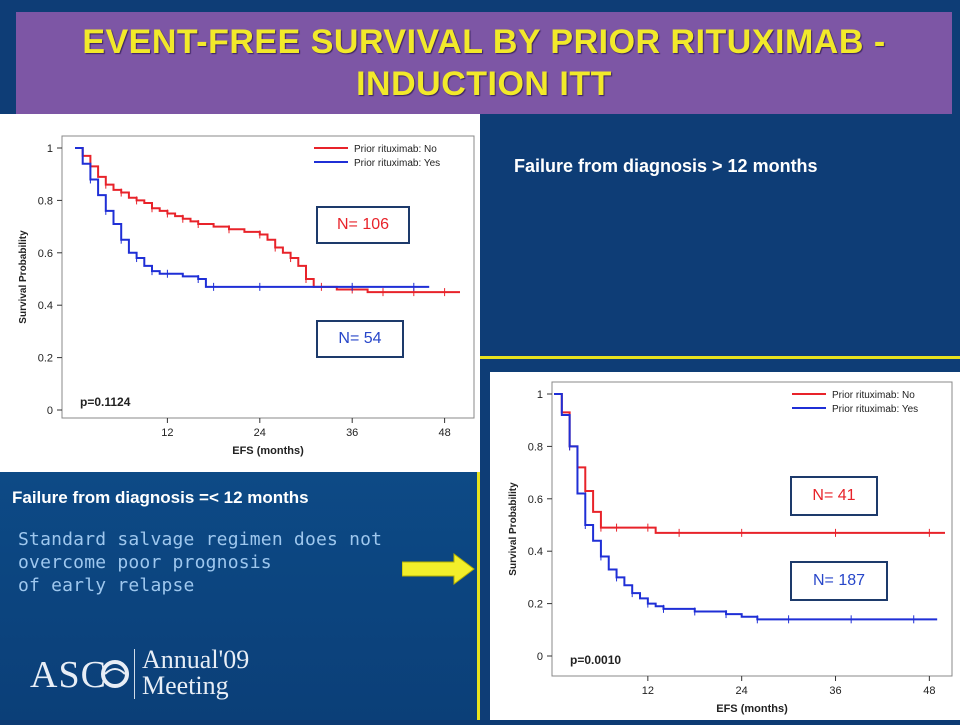  I want to click on n-label-chart2-no: N= 41, so click(834, 495).